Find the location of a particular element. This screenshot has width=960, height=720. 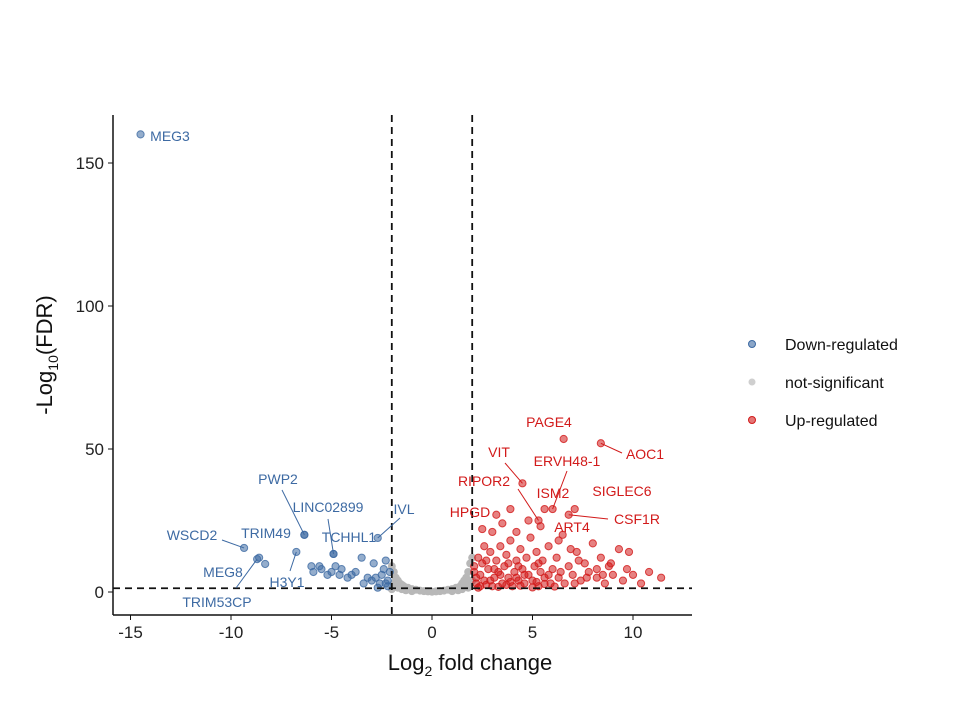

gene-label: MEG3 is located at coordinates (170, 136).